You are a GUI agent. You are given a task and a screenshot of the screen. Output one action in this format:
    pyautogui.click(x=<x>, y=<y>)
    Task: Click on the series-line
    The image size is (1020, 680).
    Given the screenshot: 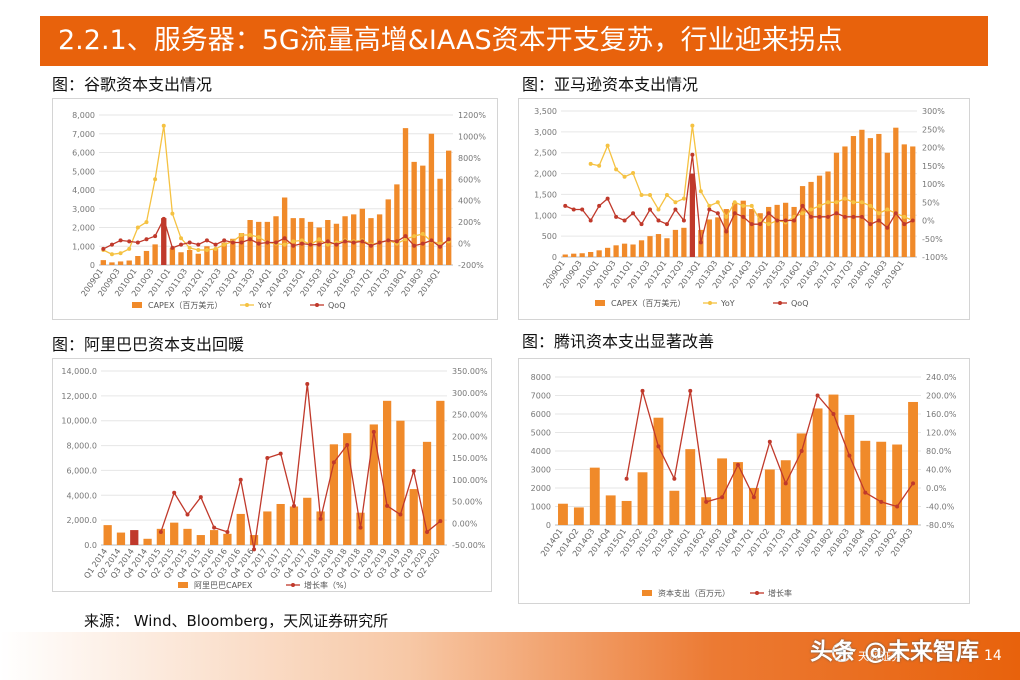 What is the action you would take?
    pyautogui.click(x=300, y=466)
    